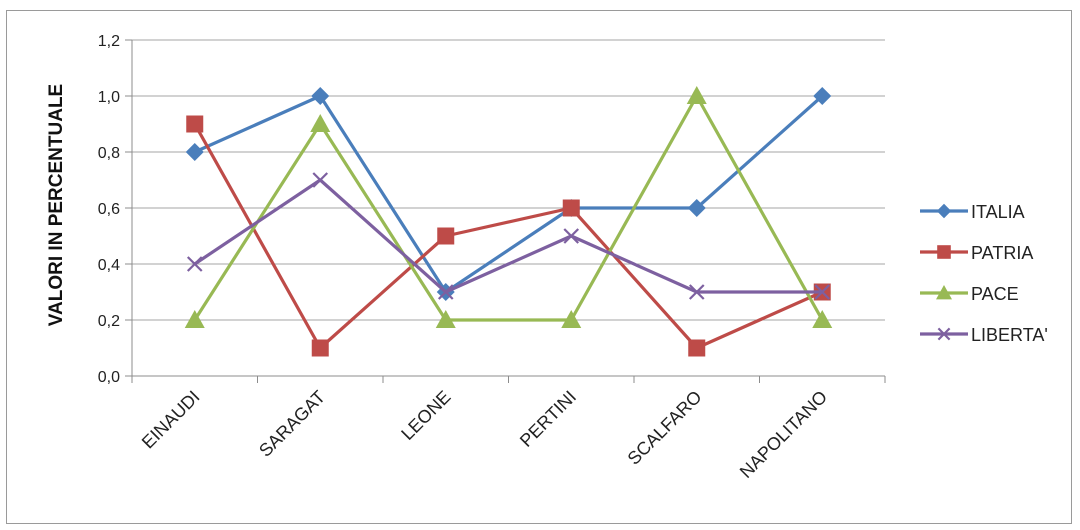  Describe the element at coordinates (56, 205) in the screenshot. I see `y-axis-label: VALORI IN PERCENTUALE` at that location.